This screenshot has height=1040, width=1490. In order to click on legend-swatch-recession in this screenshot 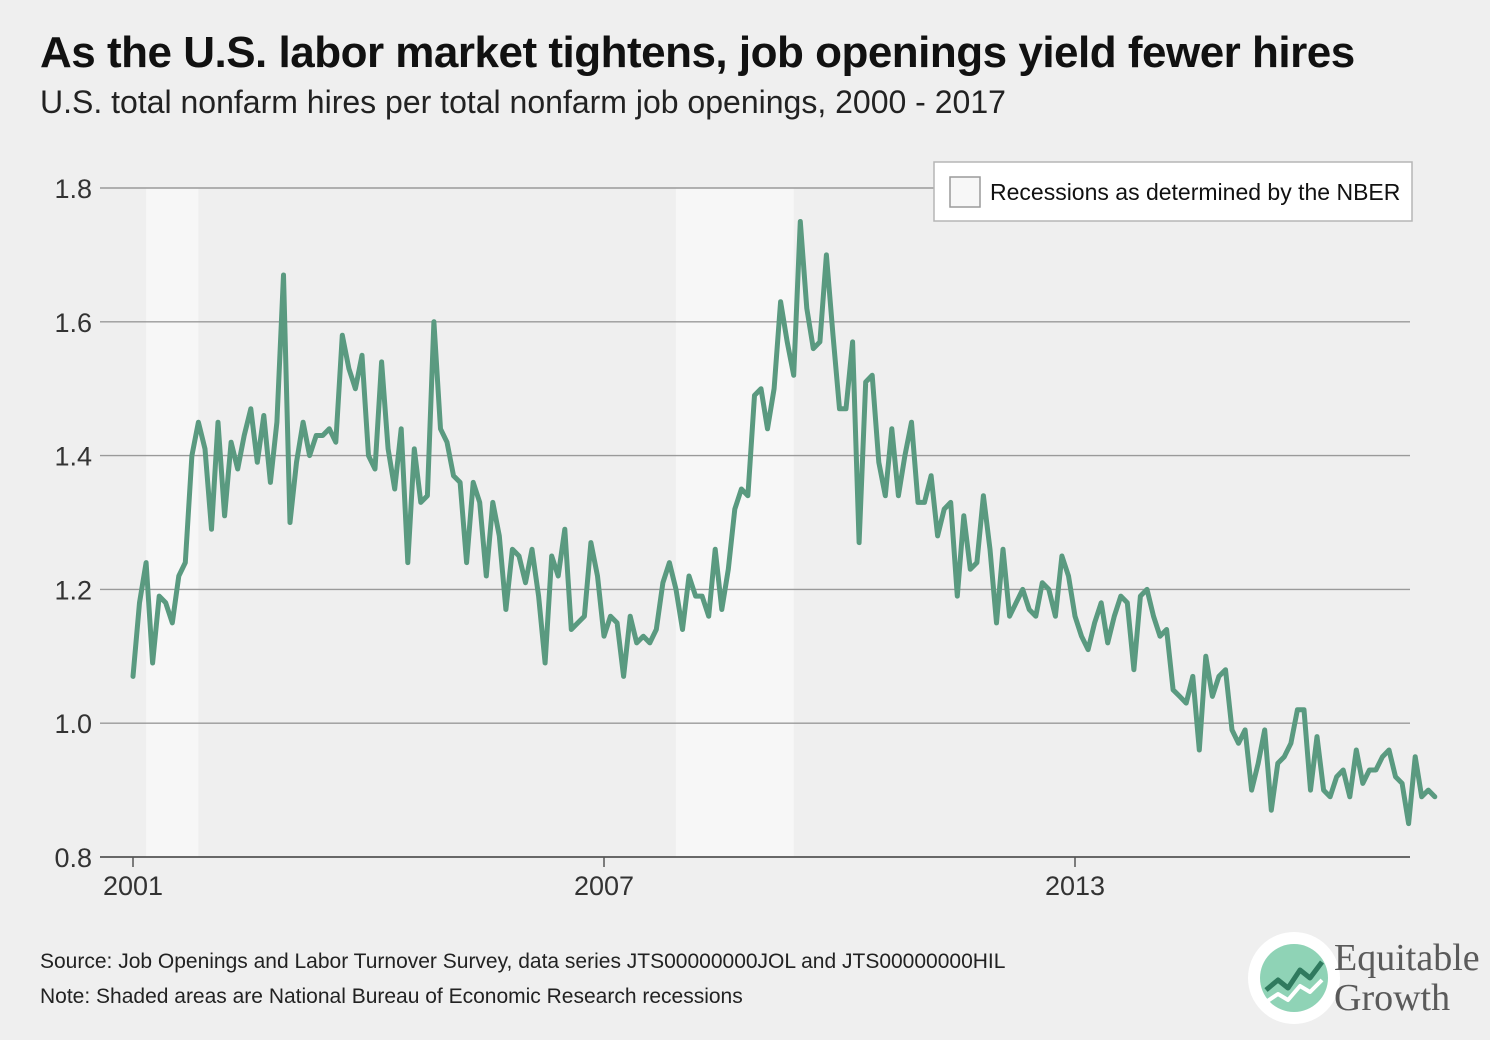, I will do `click(965, 192)`.